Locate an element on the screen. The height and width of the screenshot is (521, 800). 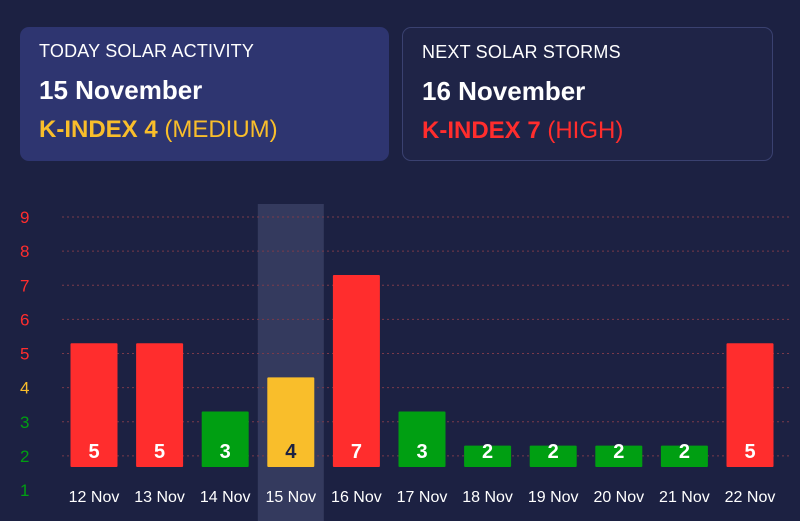
x-tick-label: 22 Nov is located at coordinates (750, 497).